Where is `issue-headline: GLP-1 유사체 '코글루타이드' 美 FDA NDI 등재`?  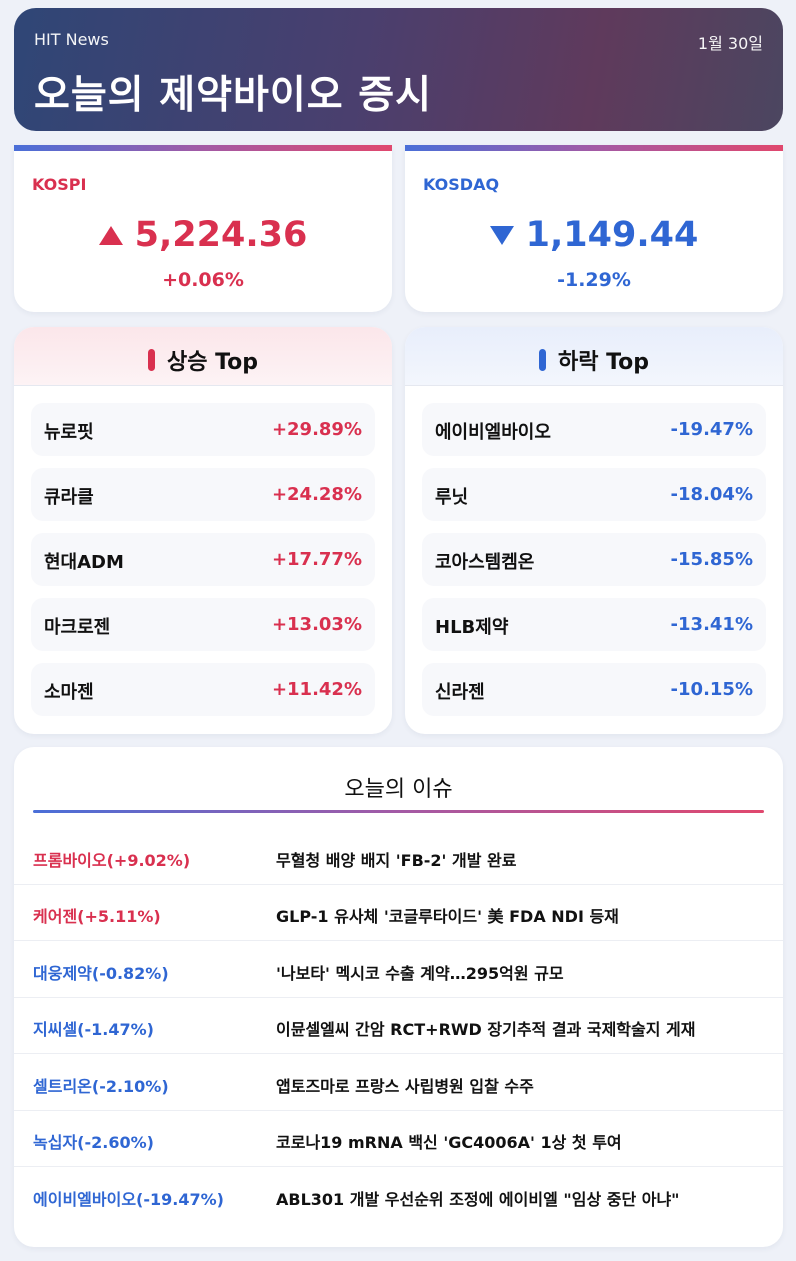 issue-headline: GLP-1 유사체 '코글루타이드' 美 FDA NDI 등재 is located at coordinates (447, 916).